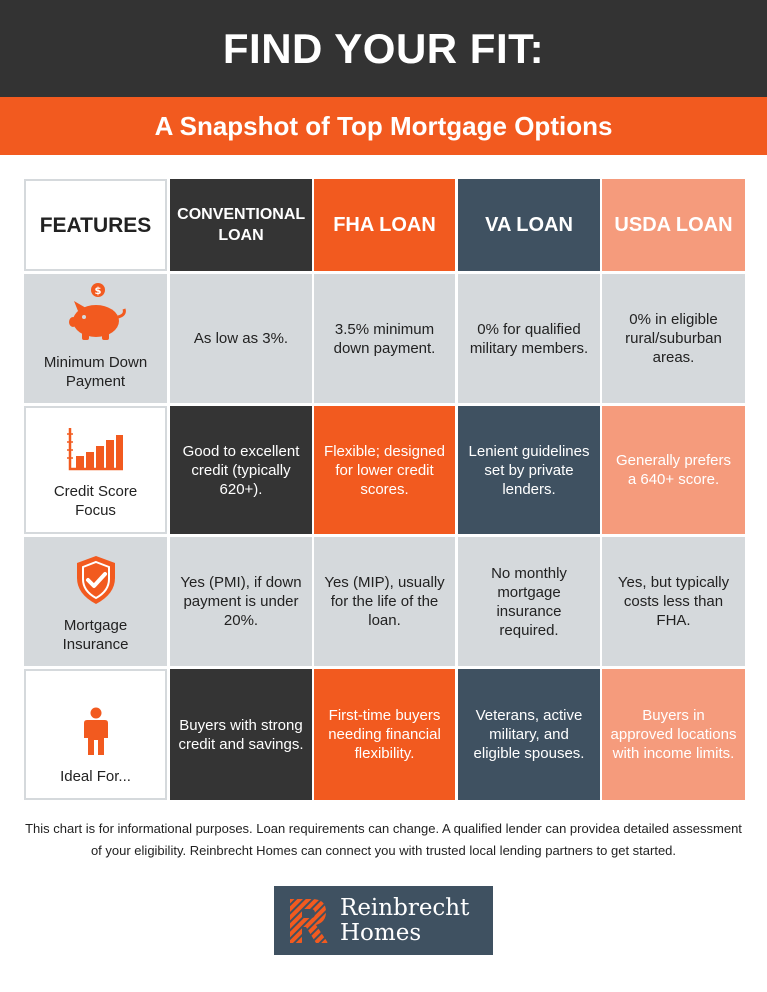  I want to click on person-icon, so click(95, 731).